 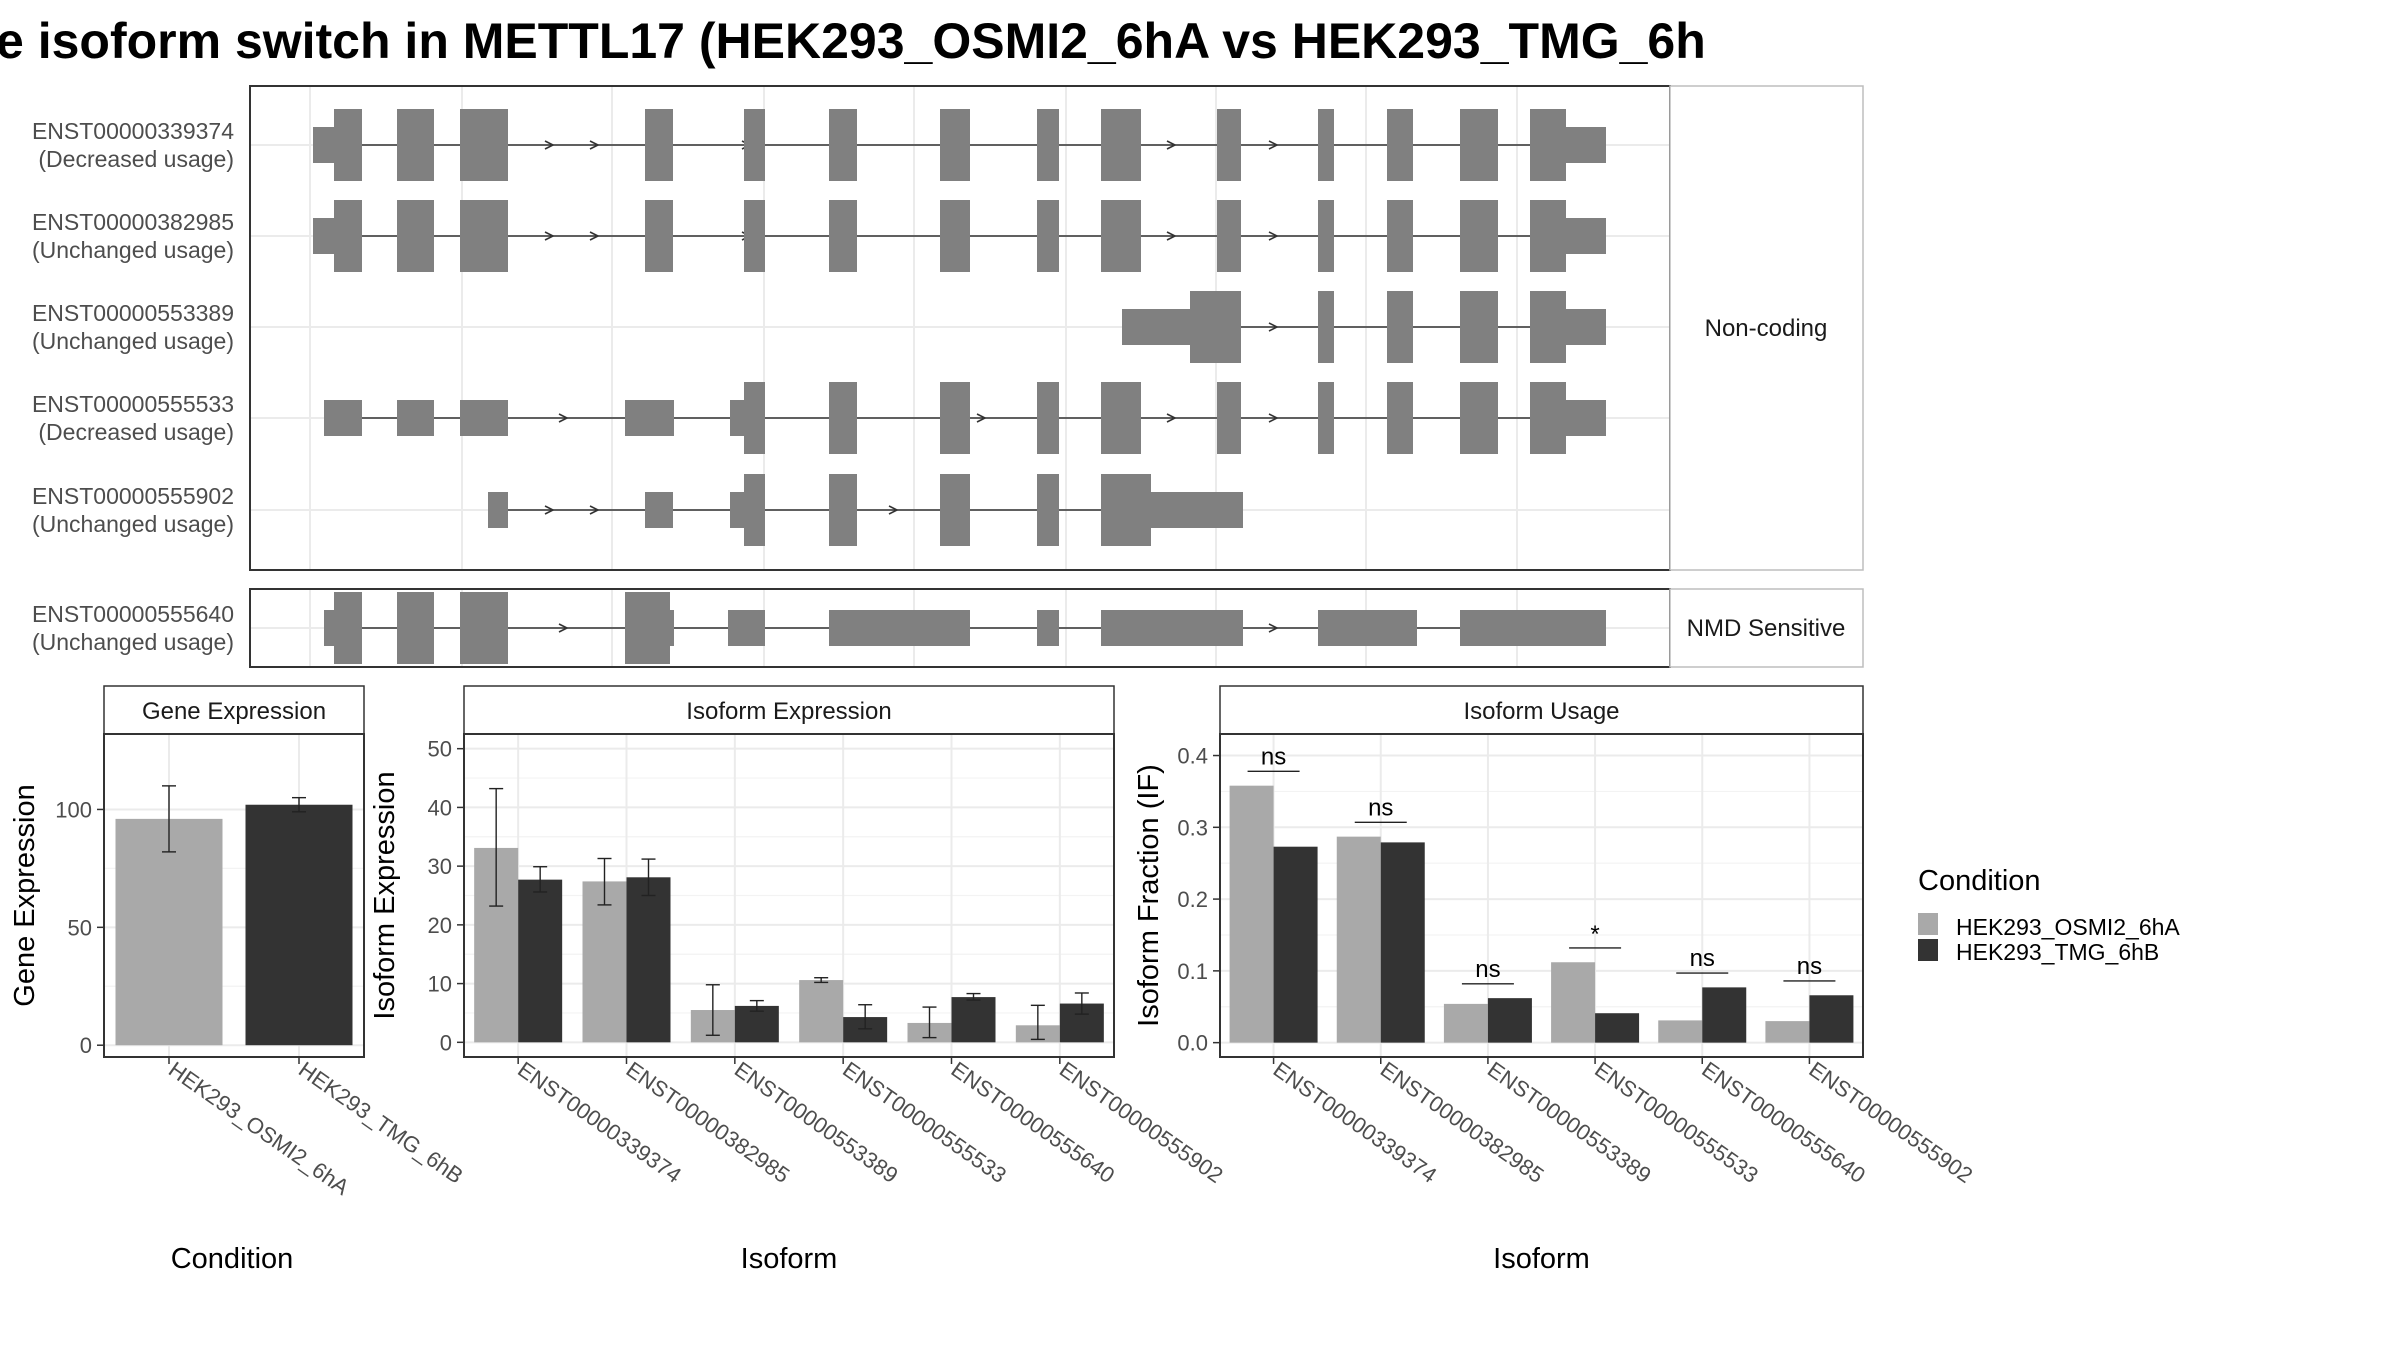 I want to click on facet-strip-label: NMD Sensitive, so click(x=1766, y=628).